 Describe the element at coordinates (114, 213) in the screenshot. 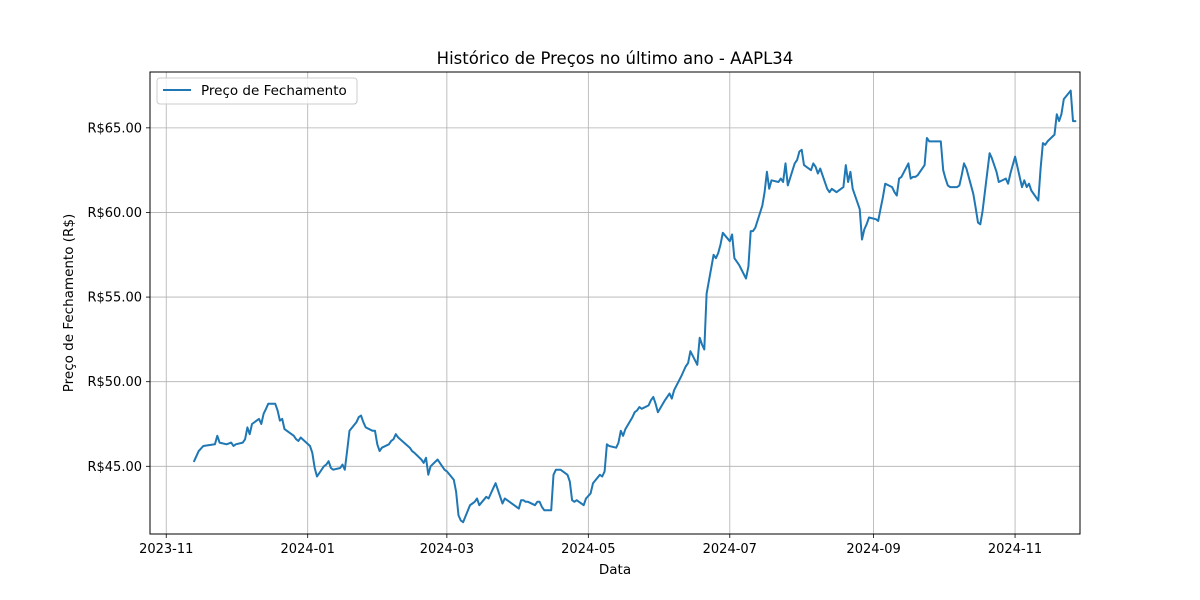

I see `y-tick-label: R$60.00` at that location.